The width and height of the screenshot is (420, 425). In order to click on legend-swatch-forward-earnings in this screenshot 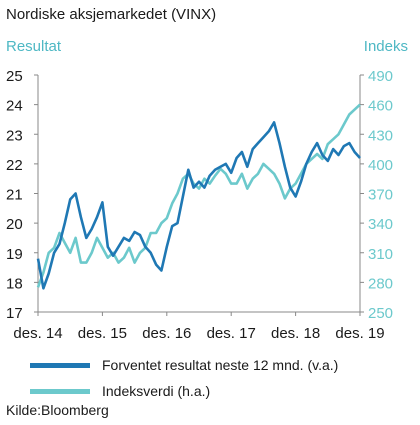, I will do `click(60, 365)`.